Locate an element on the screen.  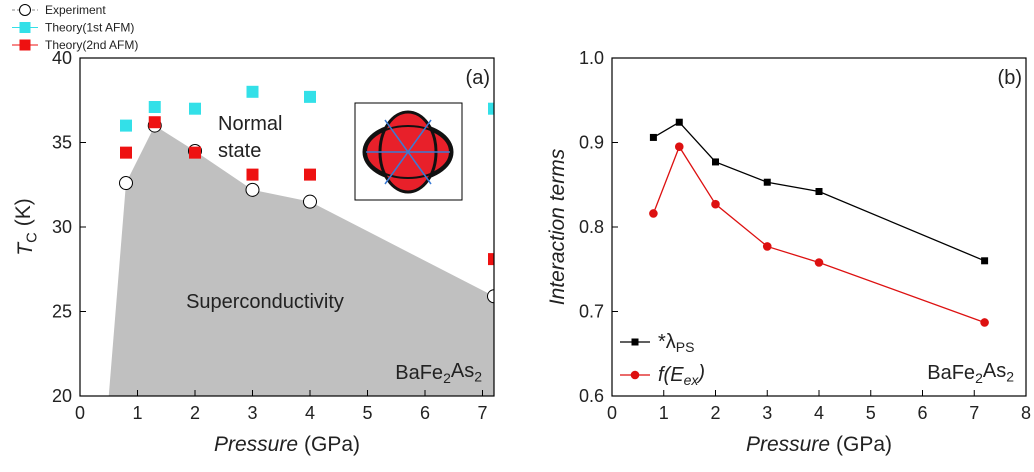
x-tick-label: 5 is located at coordinates (367, 413).